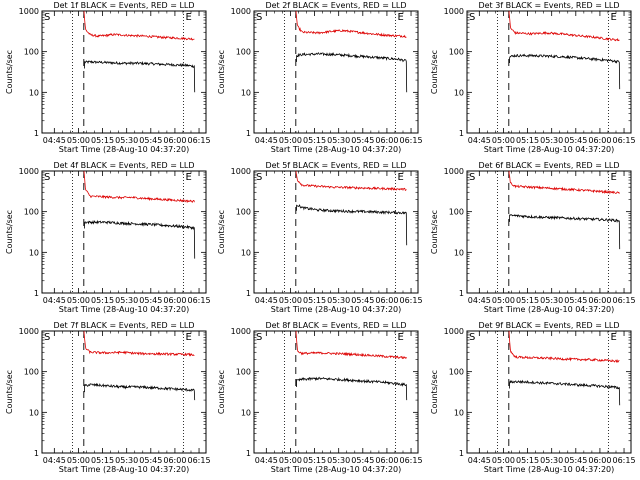 The width and height of the screenshot is (640, 480). I want to click on panel-title: Det 3f BLACK = Events, RED = LLD, so click(548, 5).